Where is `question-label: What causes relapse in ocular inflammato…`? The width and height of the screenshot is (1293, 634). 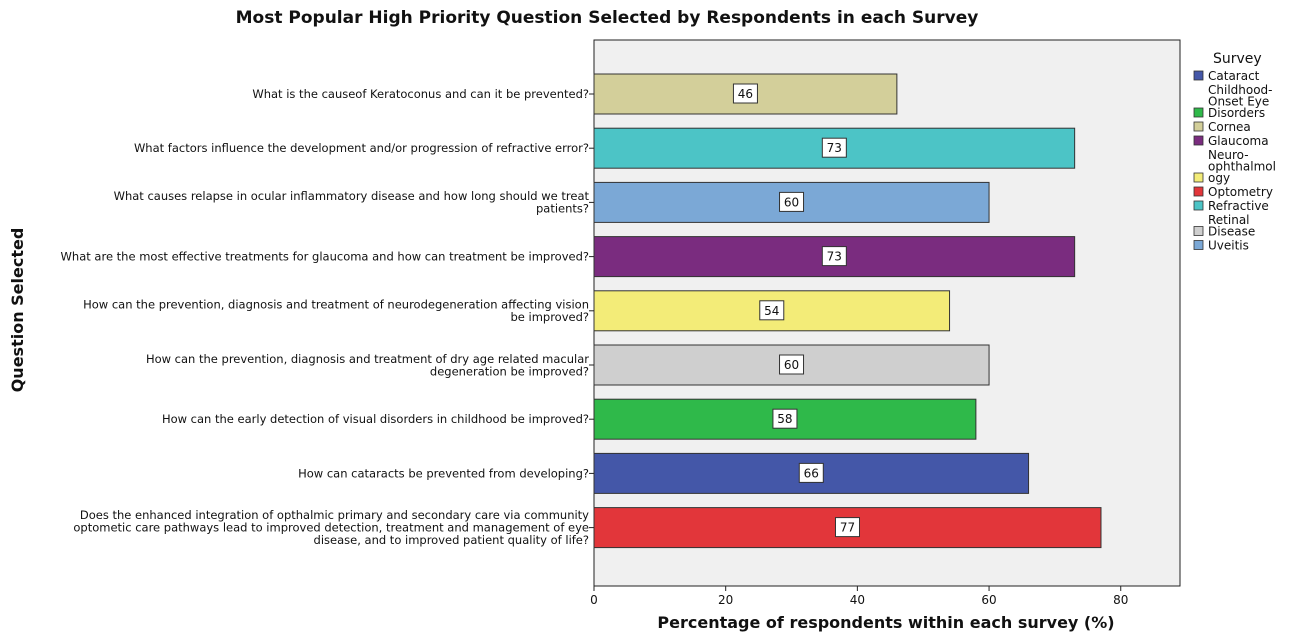 question-label: What causes relapse in ocular inflammato… is located at coordinates (352, 202).